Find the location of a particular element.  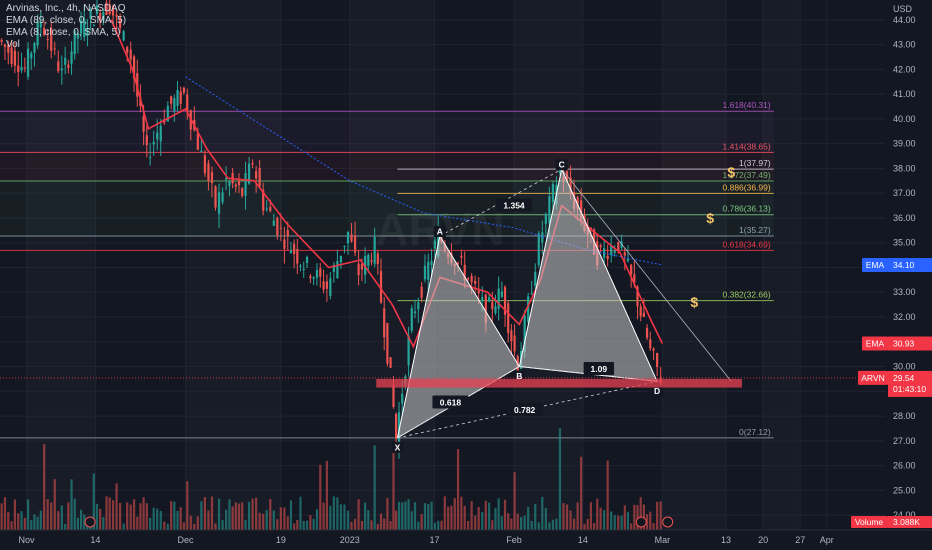

fib-label: 0.618(34.69) is located at coordinates (747, 244).